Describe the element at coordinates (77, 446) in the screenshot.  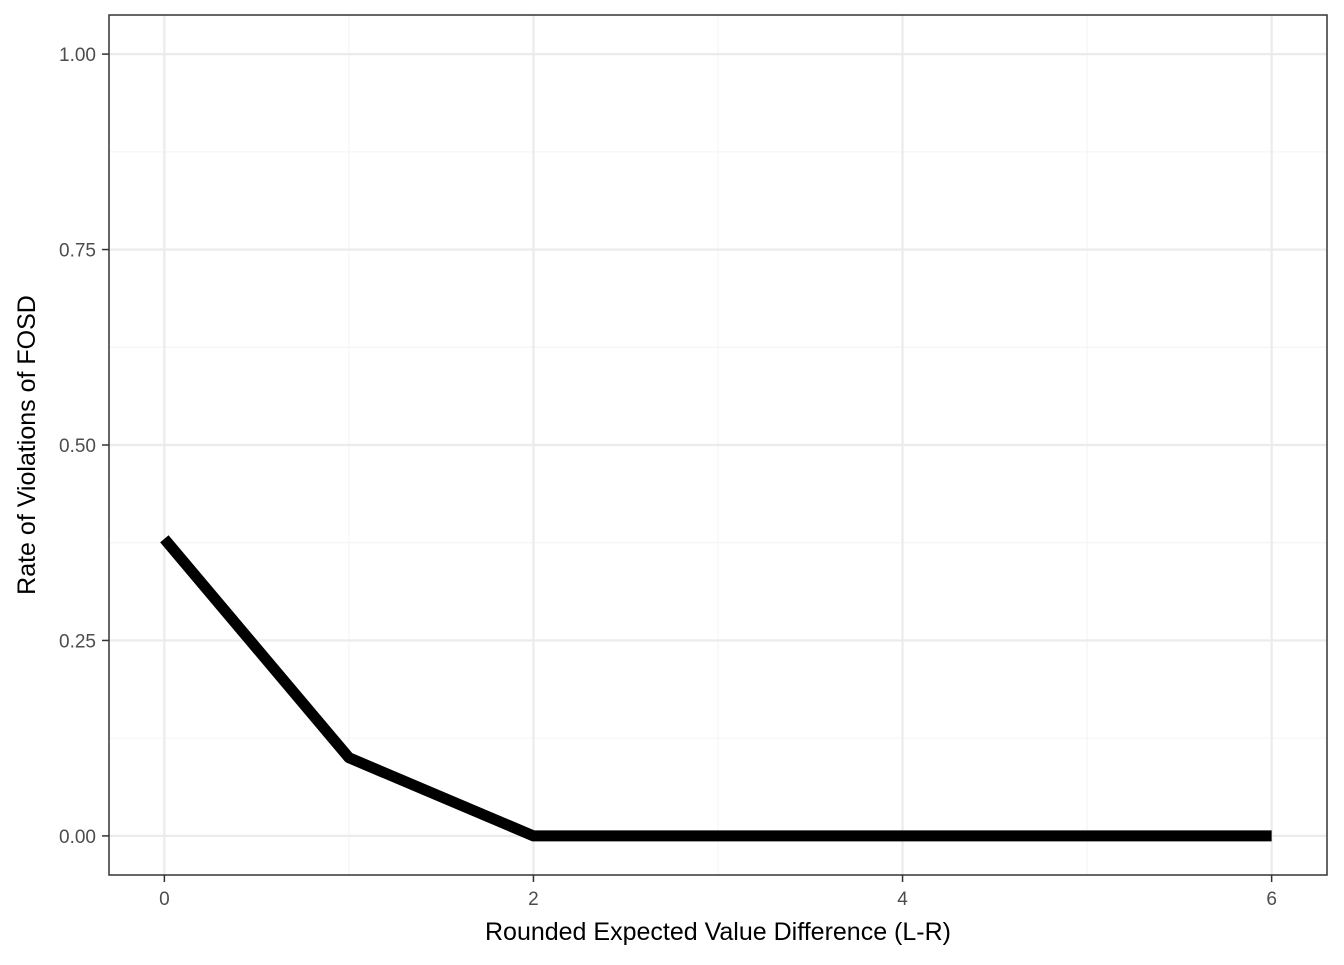
I see `y-tick-label: 0.50` at that location.